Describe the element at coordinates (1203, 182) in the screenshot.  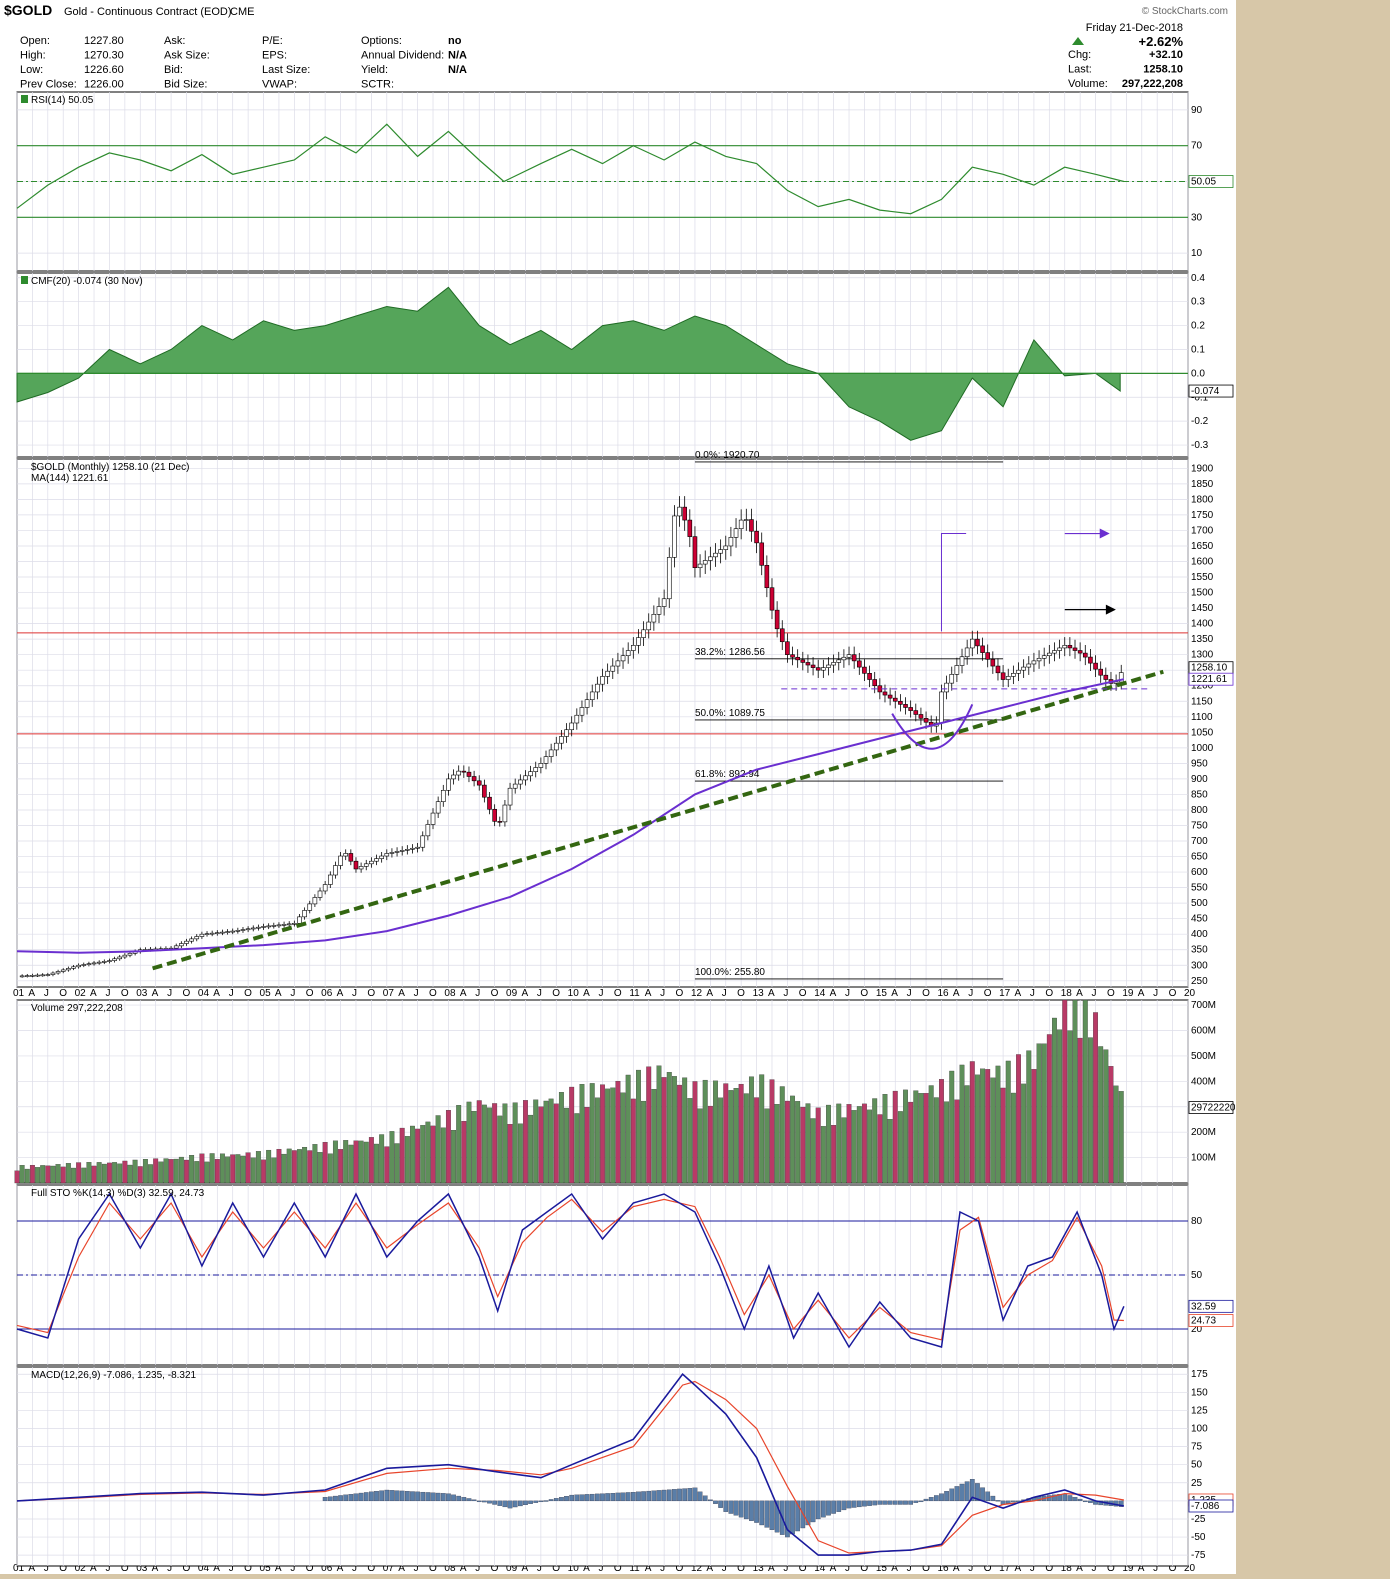
I see `last-value-label: 50.05` at that location.